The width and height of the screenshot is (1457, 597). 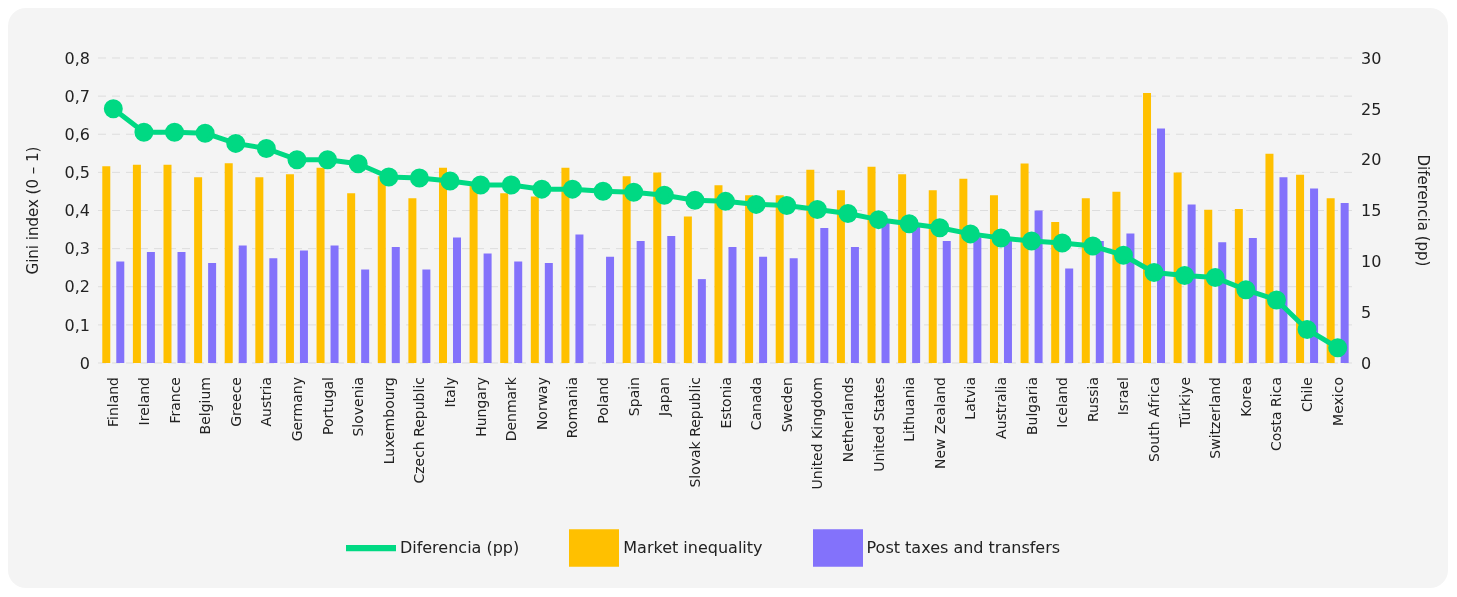 I want to click on x-tick-label: Czech Republic, so click(x=419, y=430).